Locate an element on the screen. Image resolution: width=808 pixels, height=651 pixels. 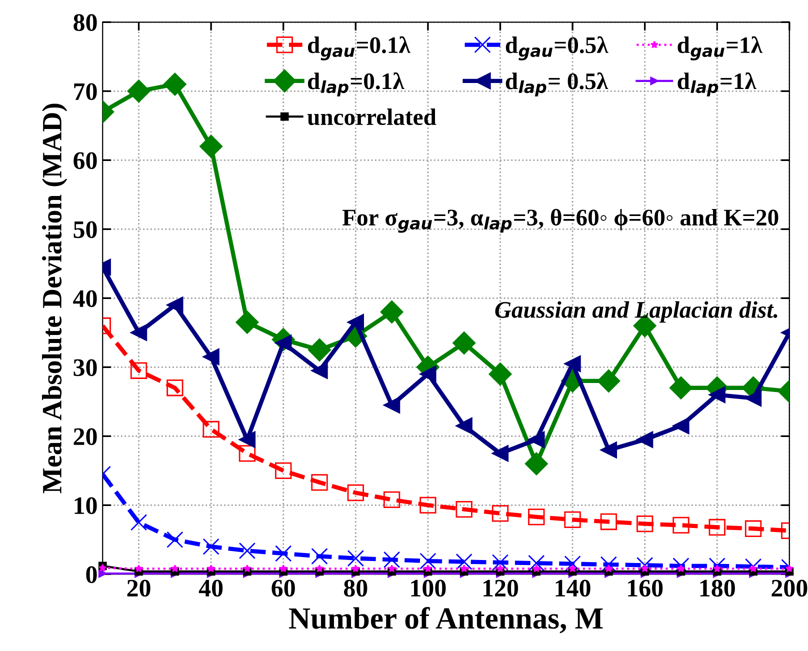
x-tick-label: 60 is located at coordinates (283, 588).